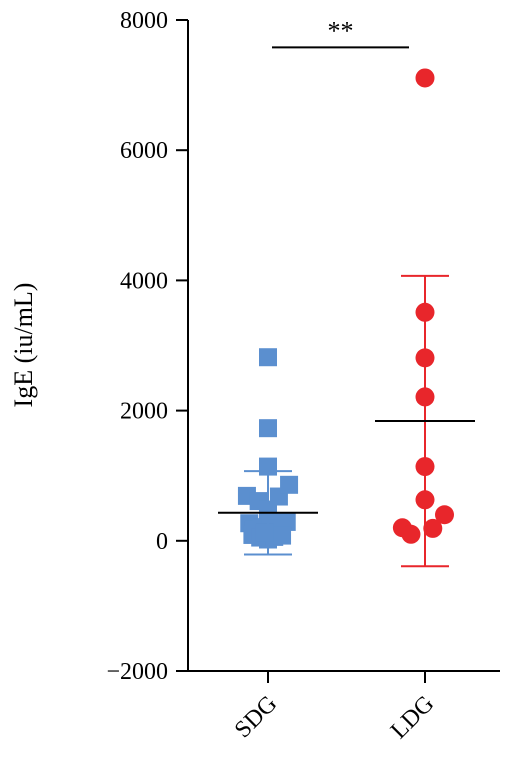  What do you see at coordinates (137, 672) in the screenshot?
I see `y-tick-label: −2000` at bounding box center [137, 672].